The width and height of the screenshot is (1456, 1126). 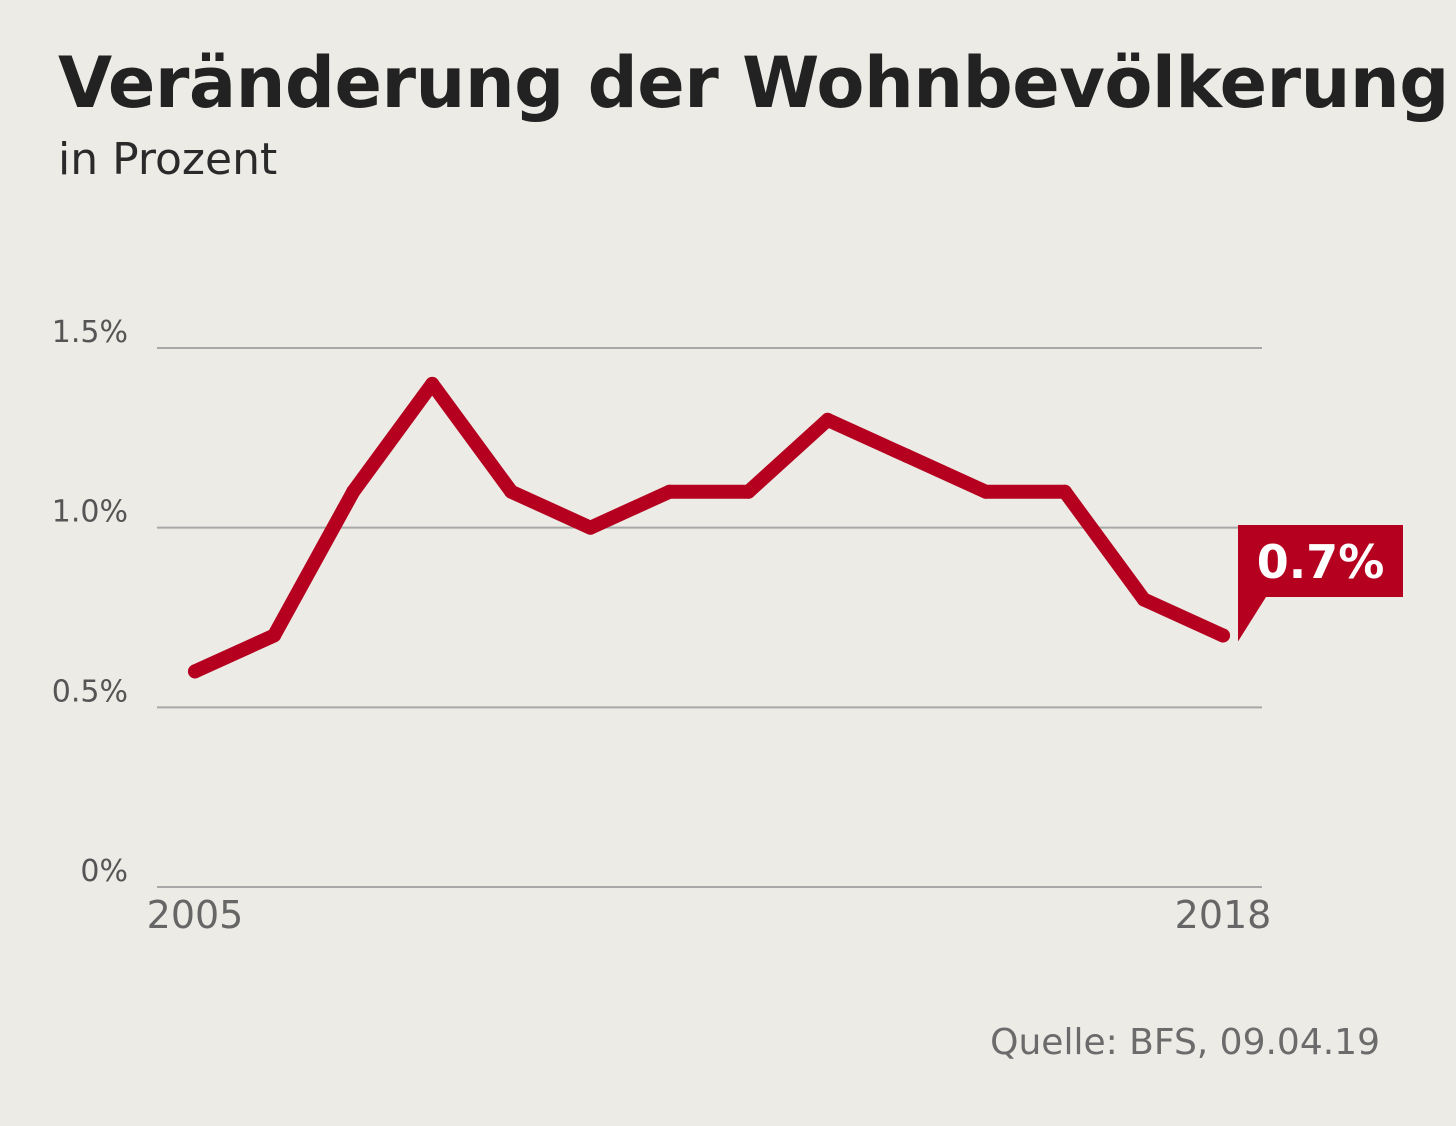 What do you see at coordinates (168, 159) in the screenshot?
I see `chart-subtitle: in Prozent` at bounding box center [168, 159].